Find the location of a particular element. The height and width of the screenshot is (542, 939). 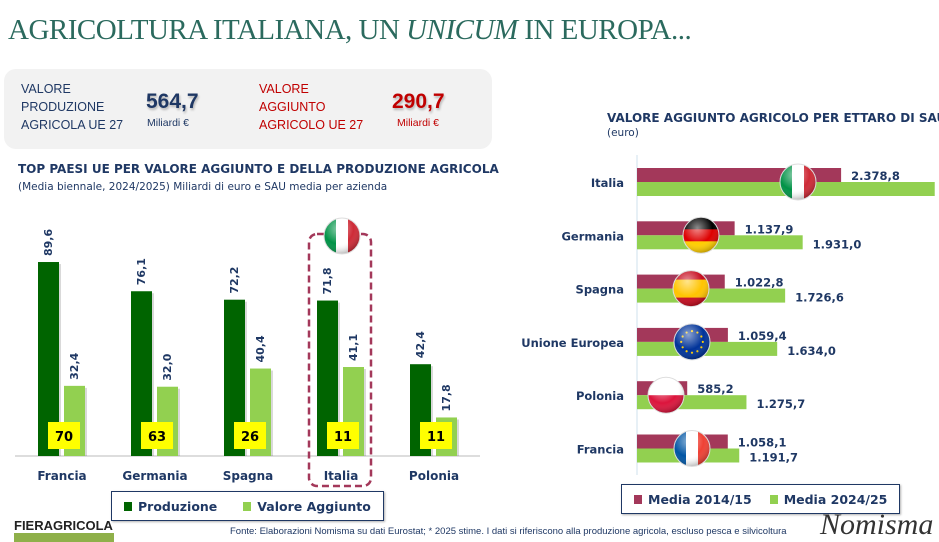

germany-flag-icon is located at coordinates (701, 235).